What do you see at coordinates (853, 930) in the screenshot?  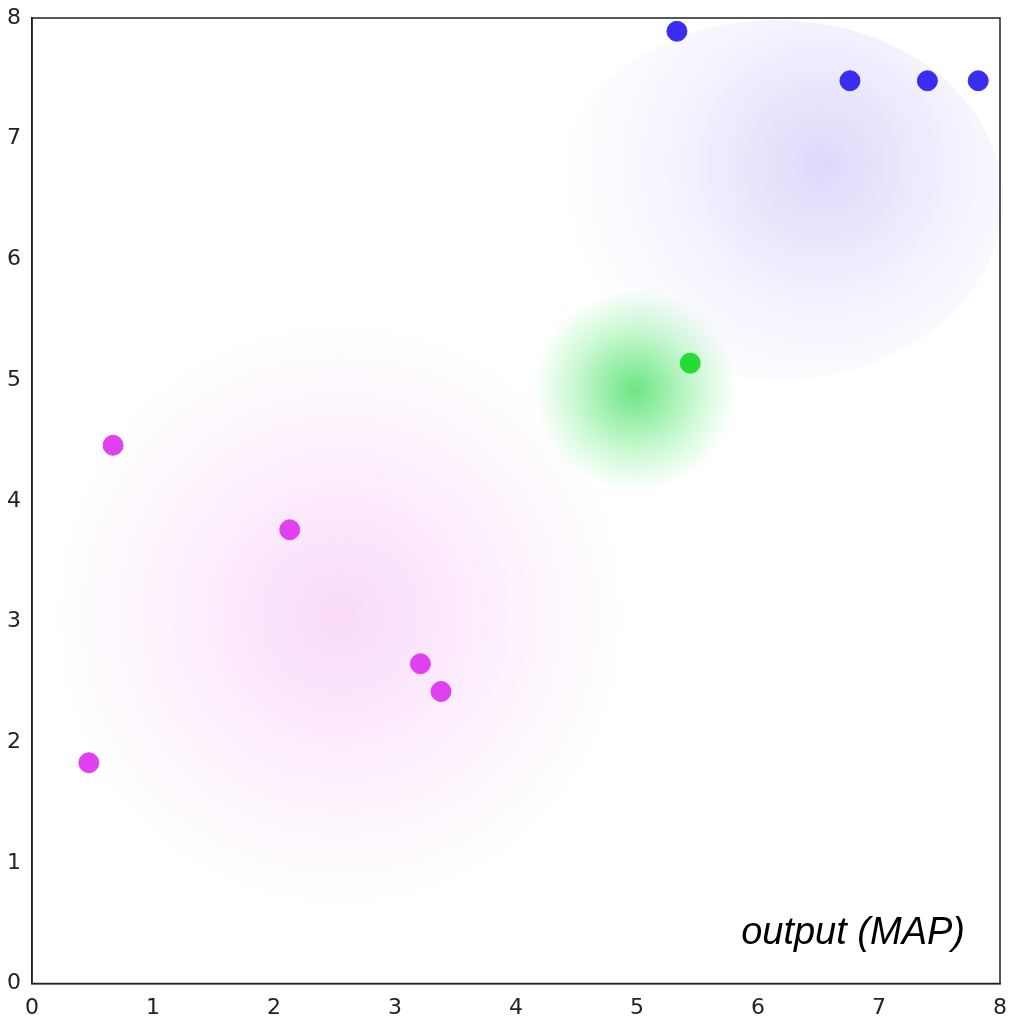 I see `annotation: output (MAP)` at bounding box center [853, 930].